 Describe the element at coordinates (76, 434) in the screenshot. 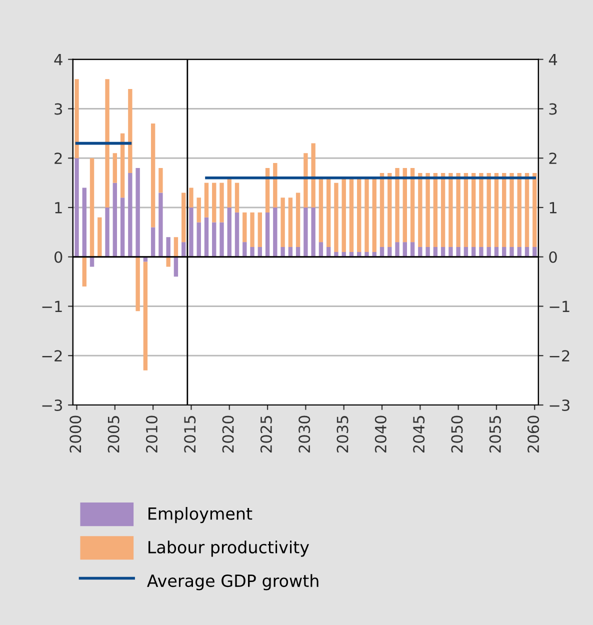

I see `x-tick-label: 2000` at that location.